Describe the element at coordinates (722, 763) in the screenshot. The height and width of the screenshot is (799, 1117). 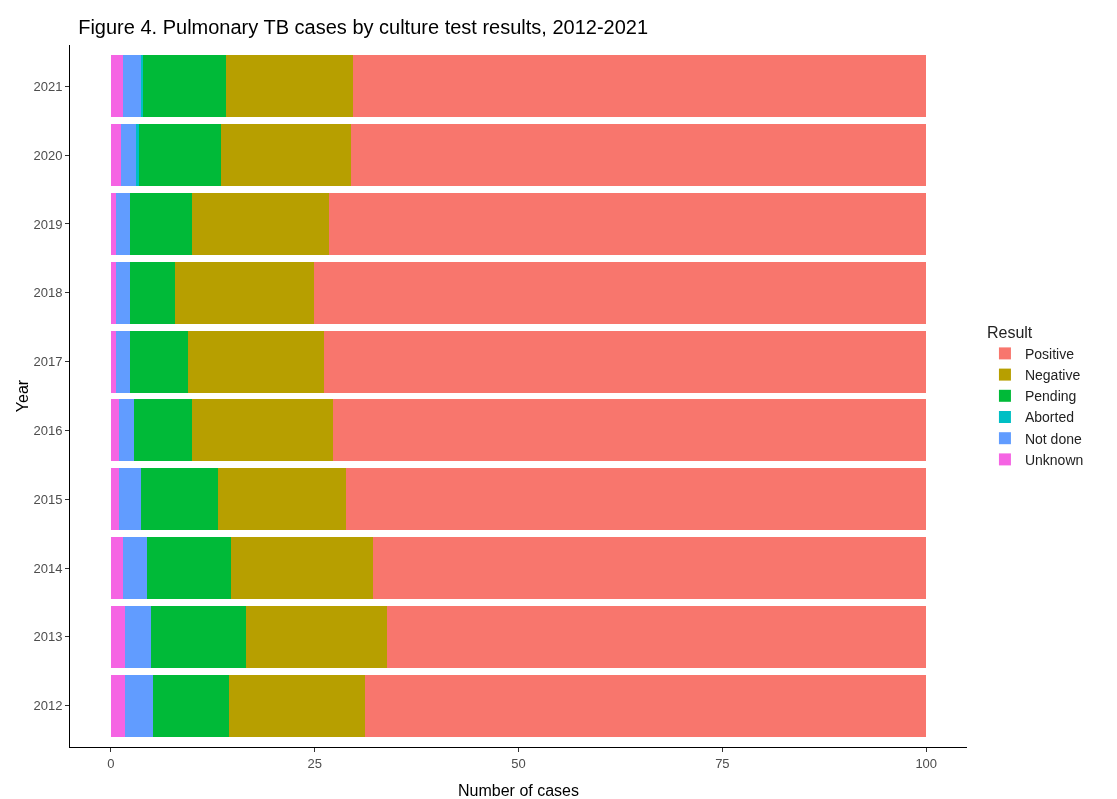
I see `x-tick-label: 75` at that location.